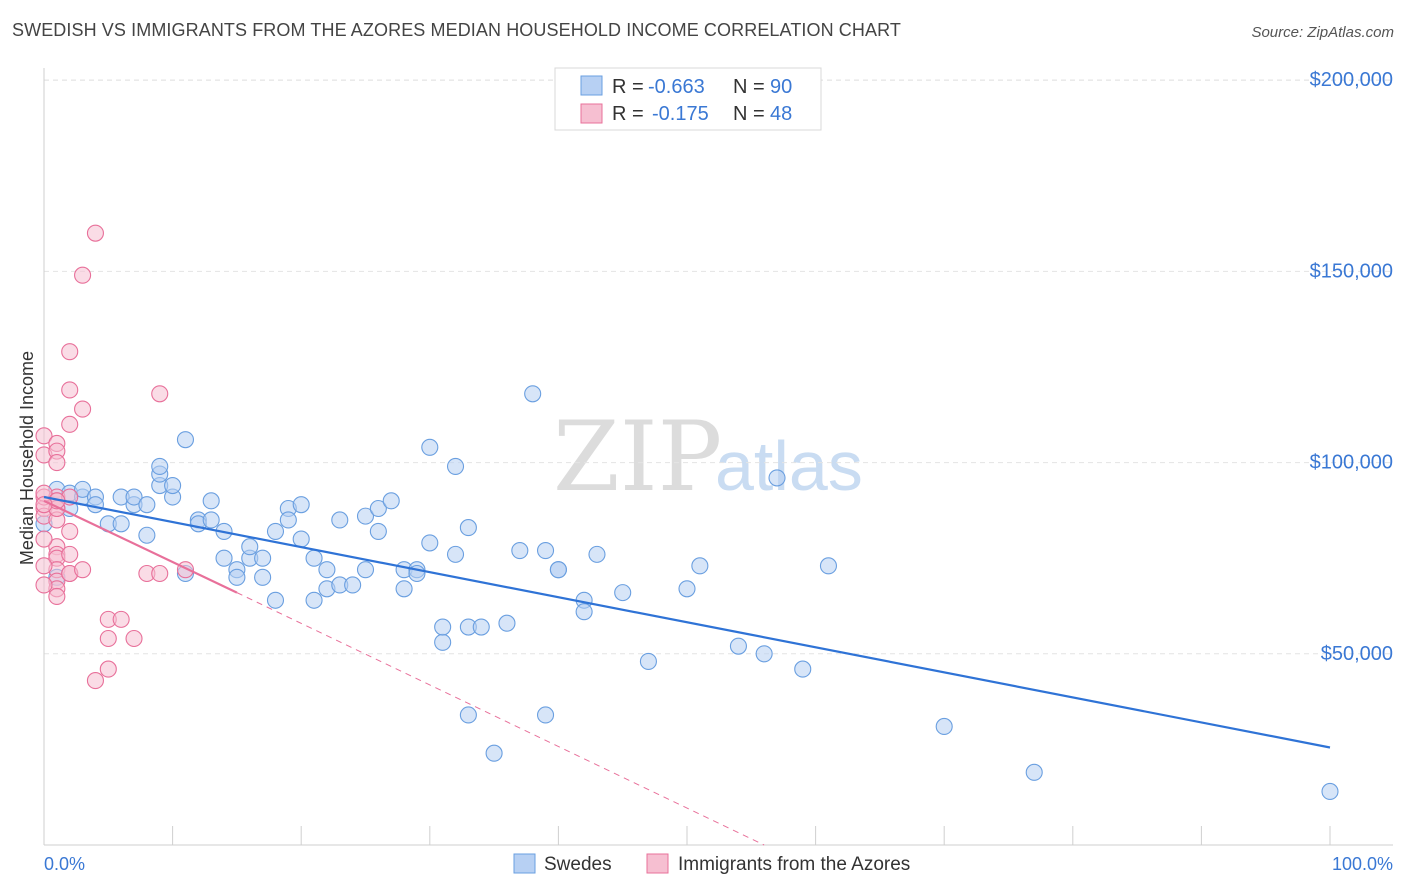 Image resolution: width=1406 pixels, height=892 pixels. What do you see at coordinates (1351, 367) in the screenshot?
I see `y-tick-labels: $50,000 $100,000 $150,000 $200,000` at bounding box center [1351, 367].